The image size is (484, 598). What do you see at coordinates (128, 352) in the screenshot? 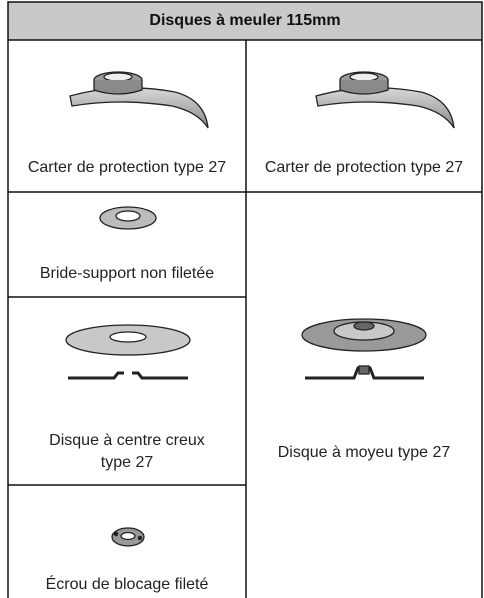
I see `depressed-disc-illustration` at bounding box center [128, 352].